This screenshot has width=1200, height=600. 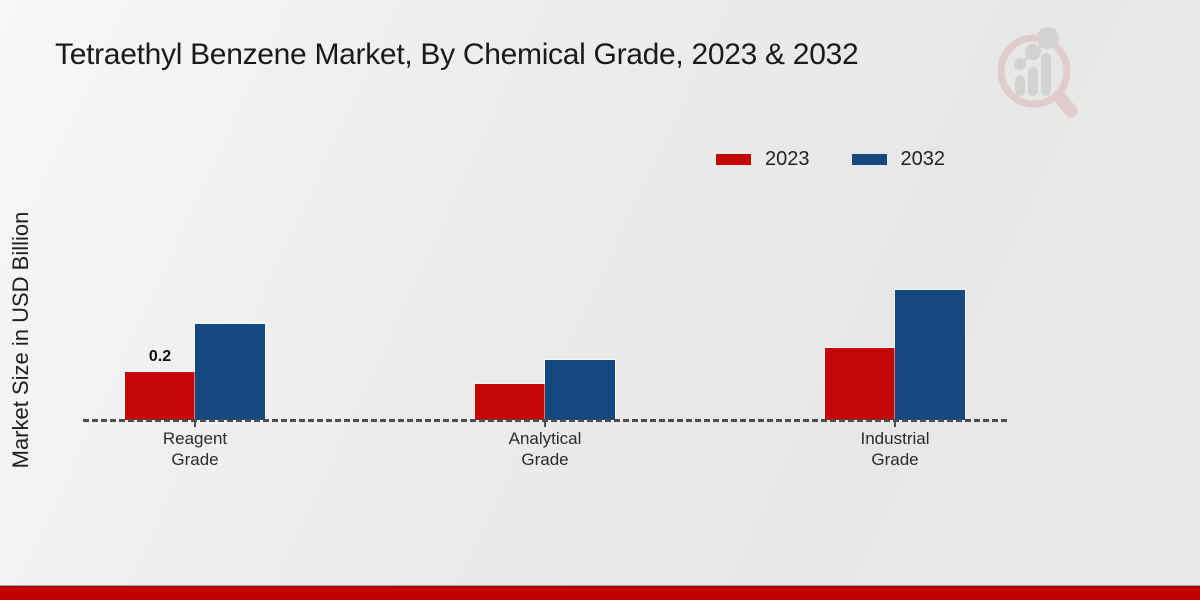 I want to click on bar-2032-cat2, so click(x=930, y=355).